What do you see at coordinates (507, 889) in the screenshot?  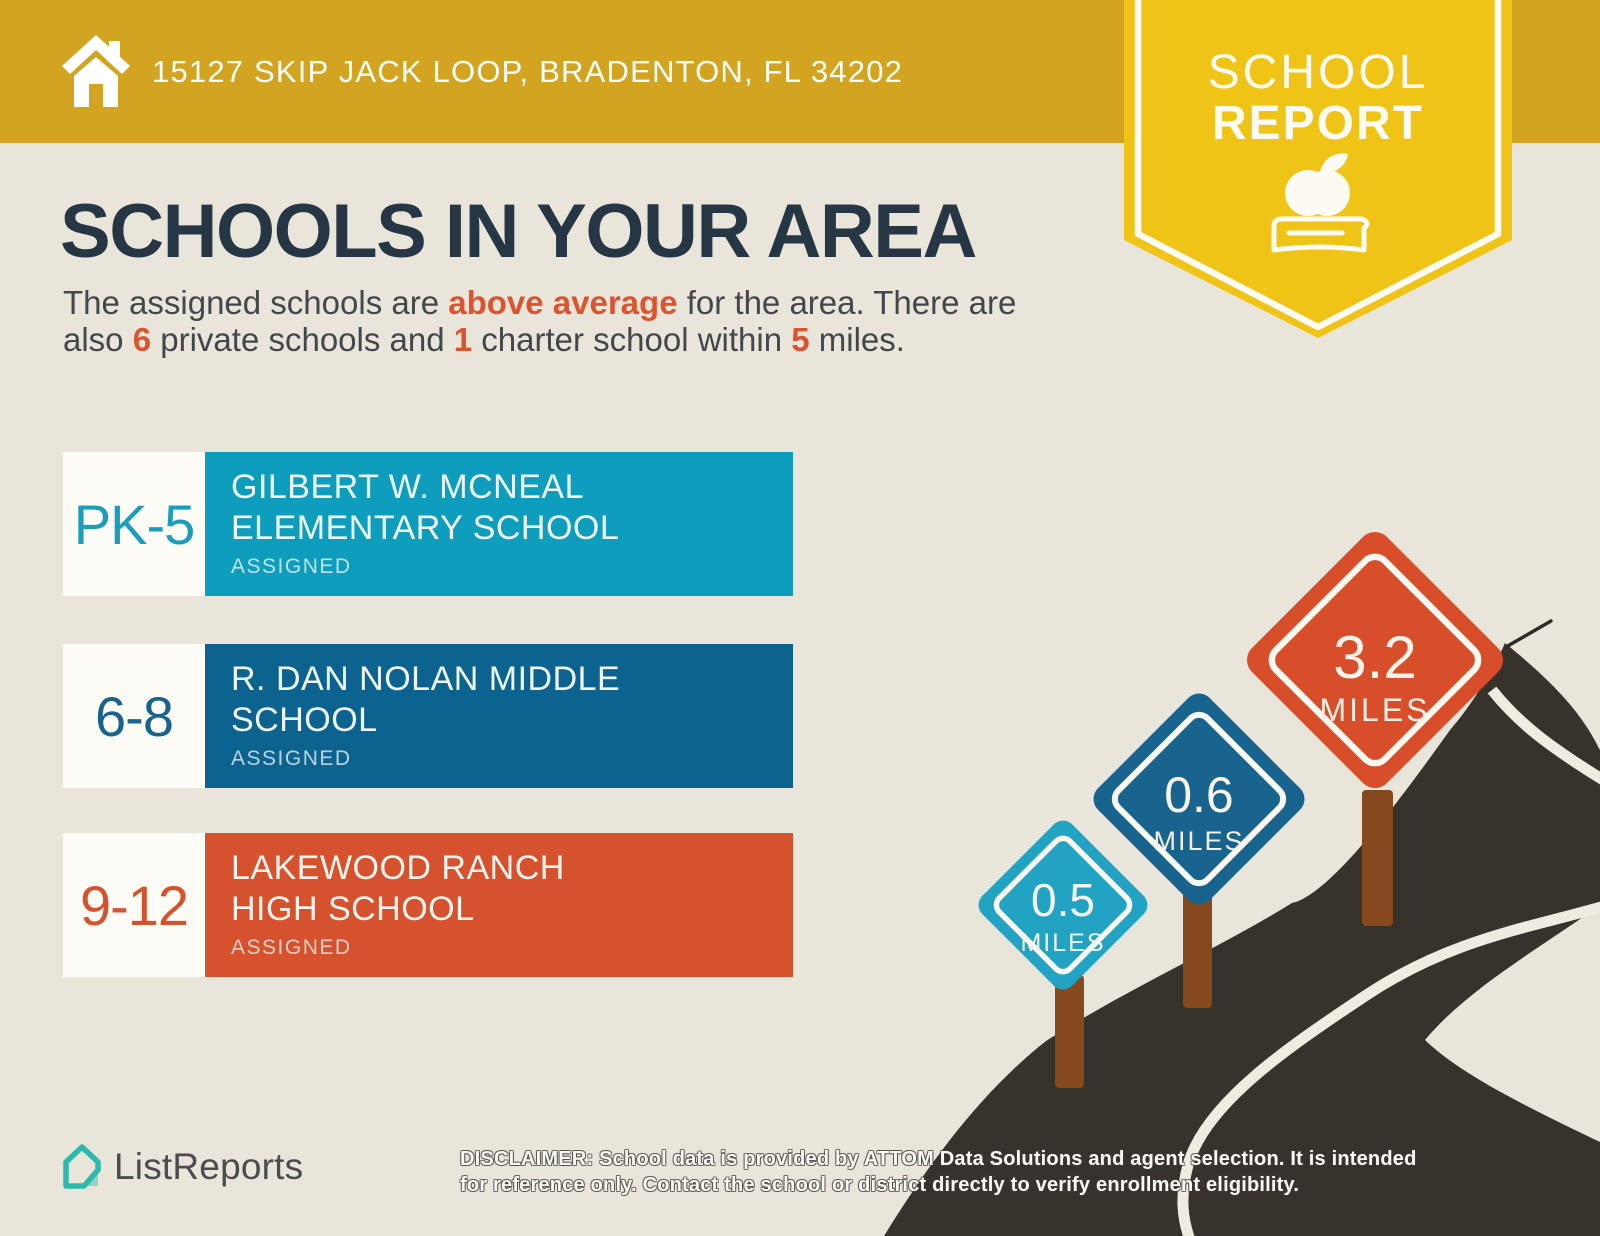 I see `school-name: LAKEWOOD RANCH HIGH SCHOOL` at bounding box center [507, 889].